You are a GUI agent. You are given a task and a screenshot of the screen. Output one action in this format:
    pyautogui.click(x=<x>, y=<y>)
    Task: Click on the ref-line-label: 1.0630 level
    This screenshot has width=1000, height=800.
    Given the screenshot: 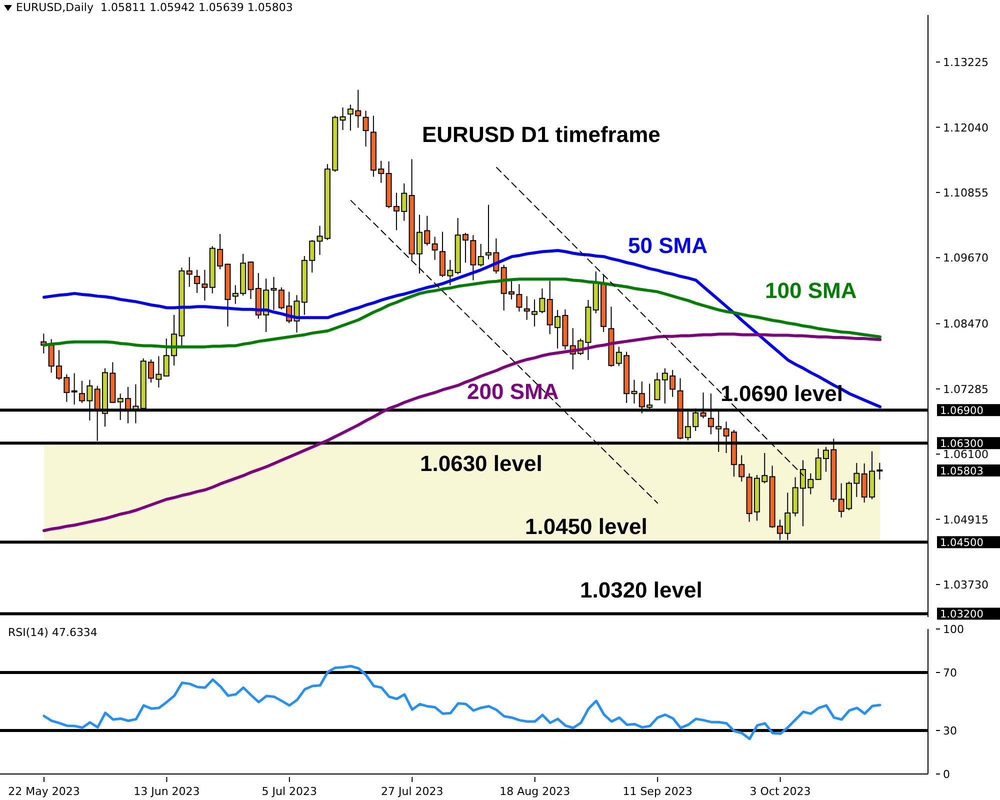 What is the action you would take?
    pyautogui.click(x=481, y=463)
    